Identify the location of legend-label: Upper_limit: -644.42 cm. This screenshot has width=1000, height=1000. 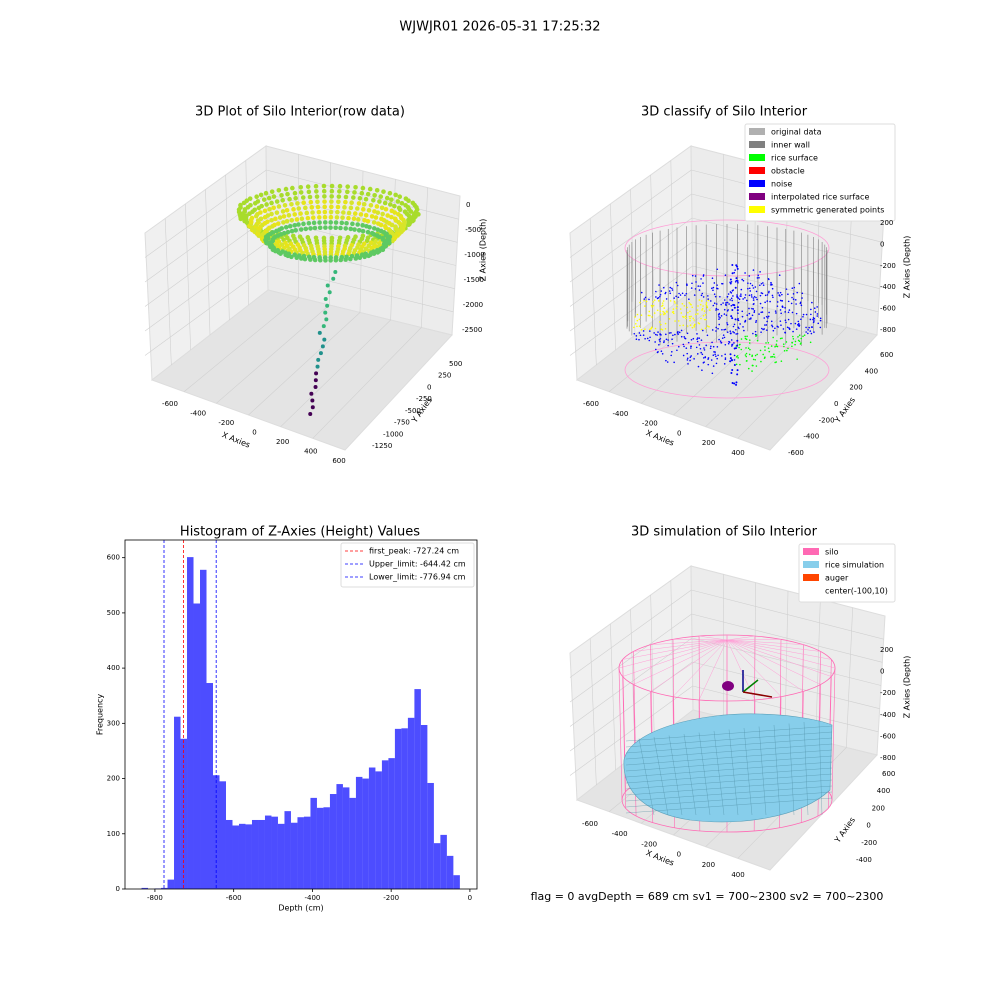
(417, 564).